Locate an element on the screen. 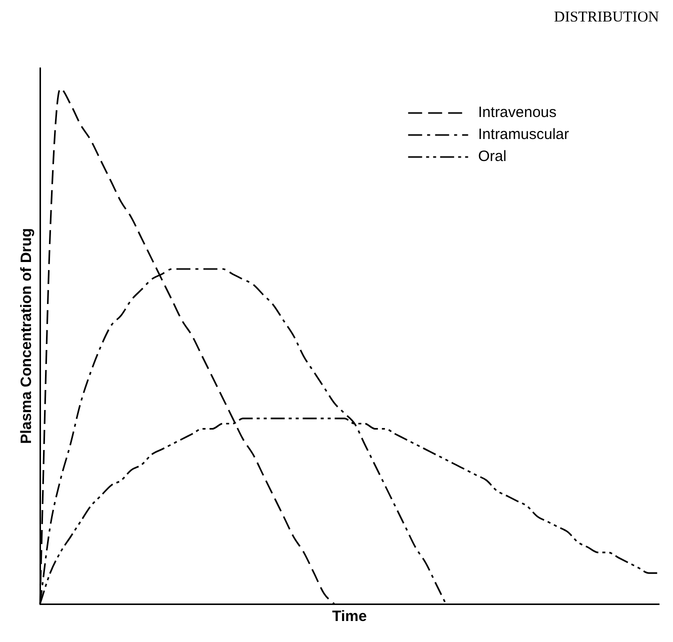  legend-label: Oral is located at coordinates (492, 157).